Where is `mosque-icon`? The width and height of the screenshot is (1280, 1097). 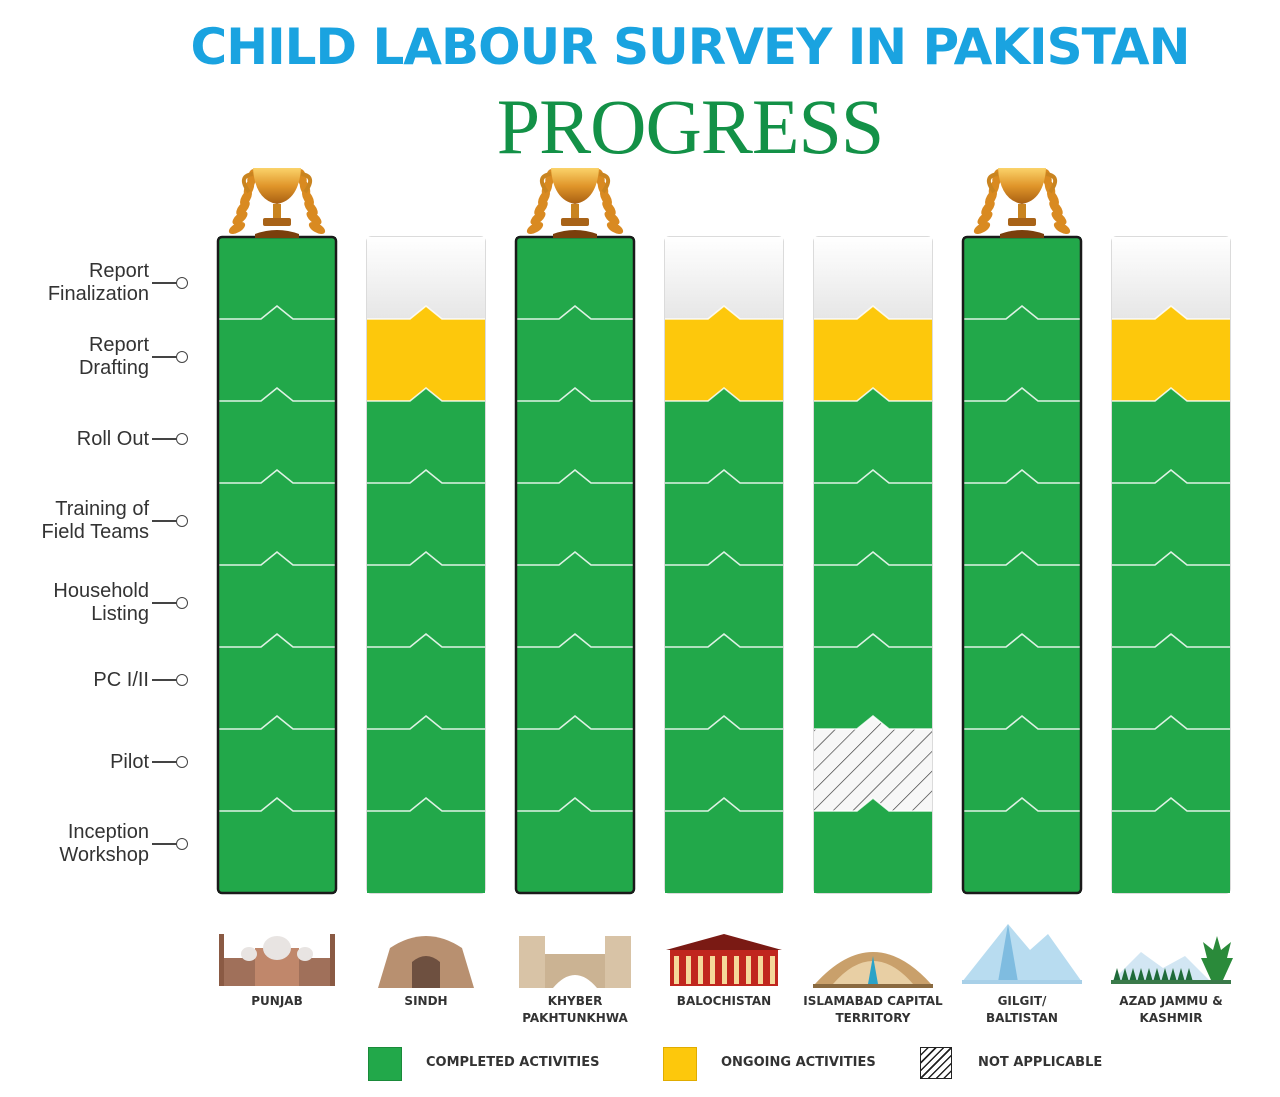 mosque-icon is located at coordinates (277, 960).